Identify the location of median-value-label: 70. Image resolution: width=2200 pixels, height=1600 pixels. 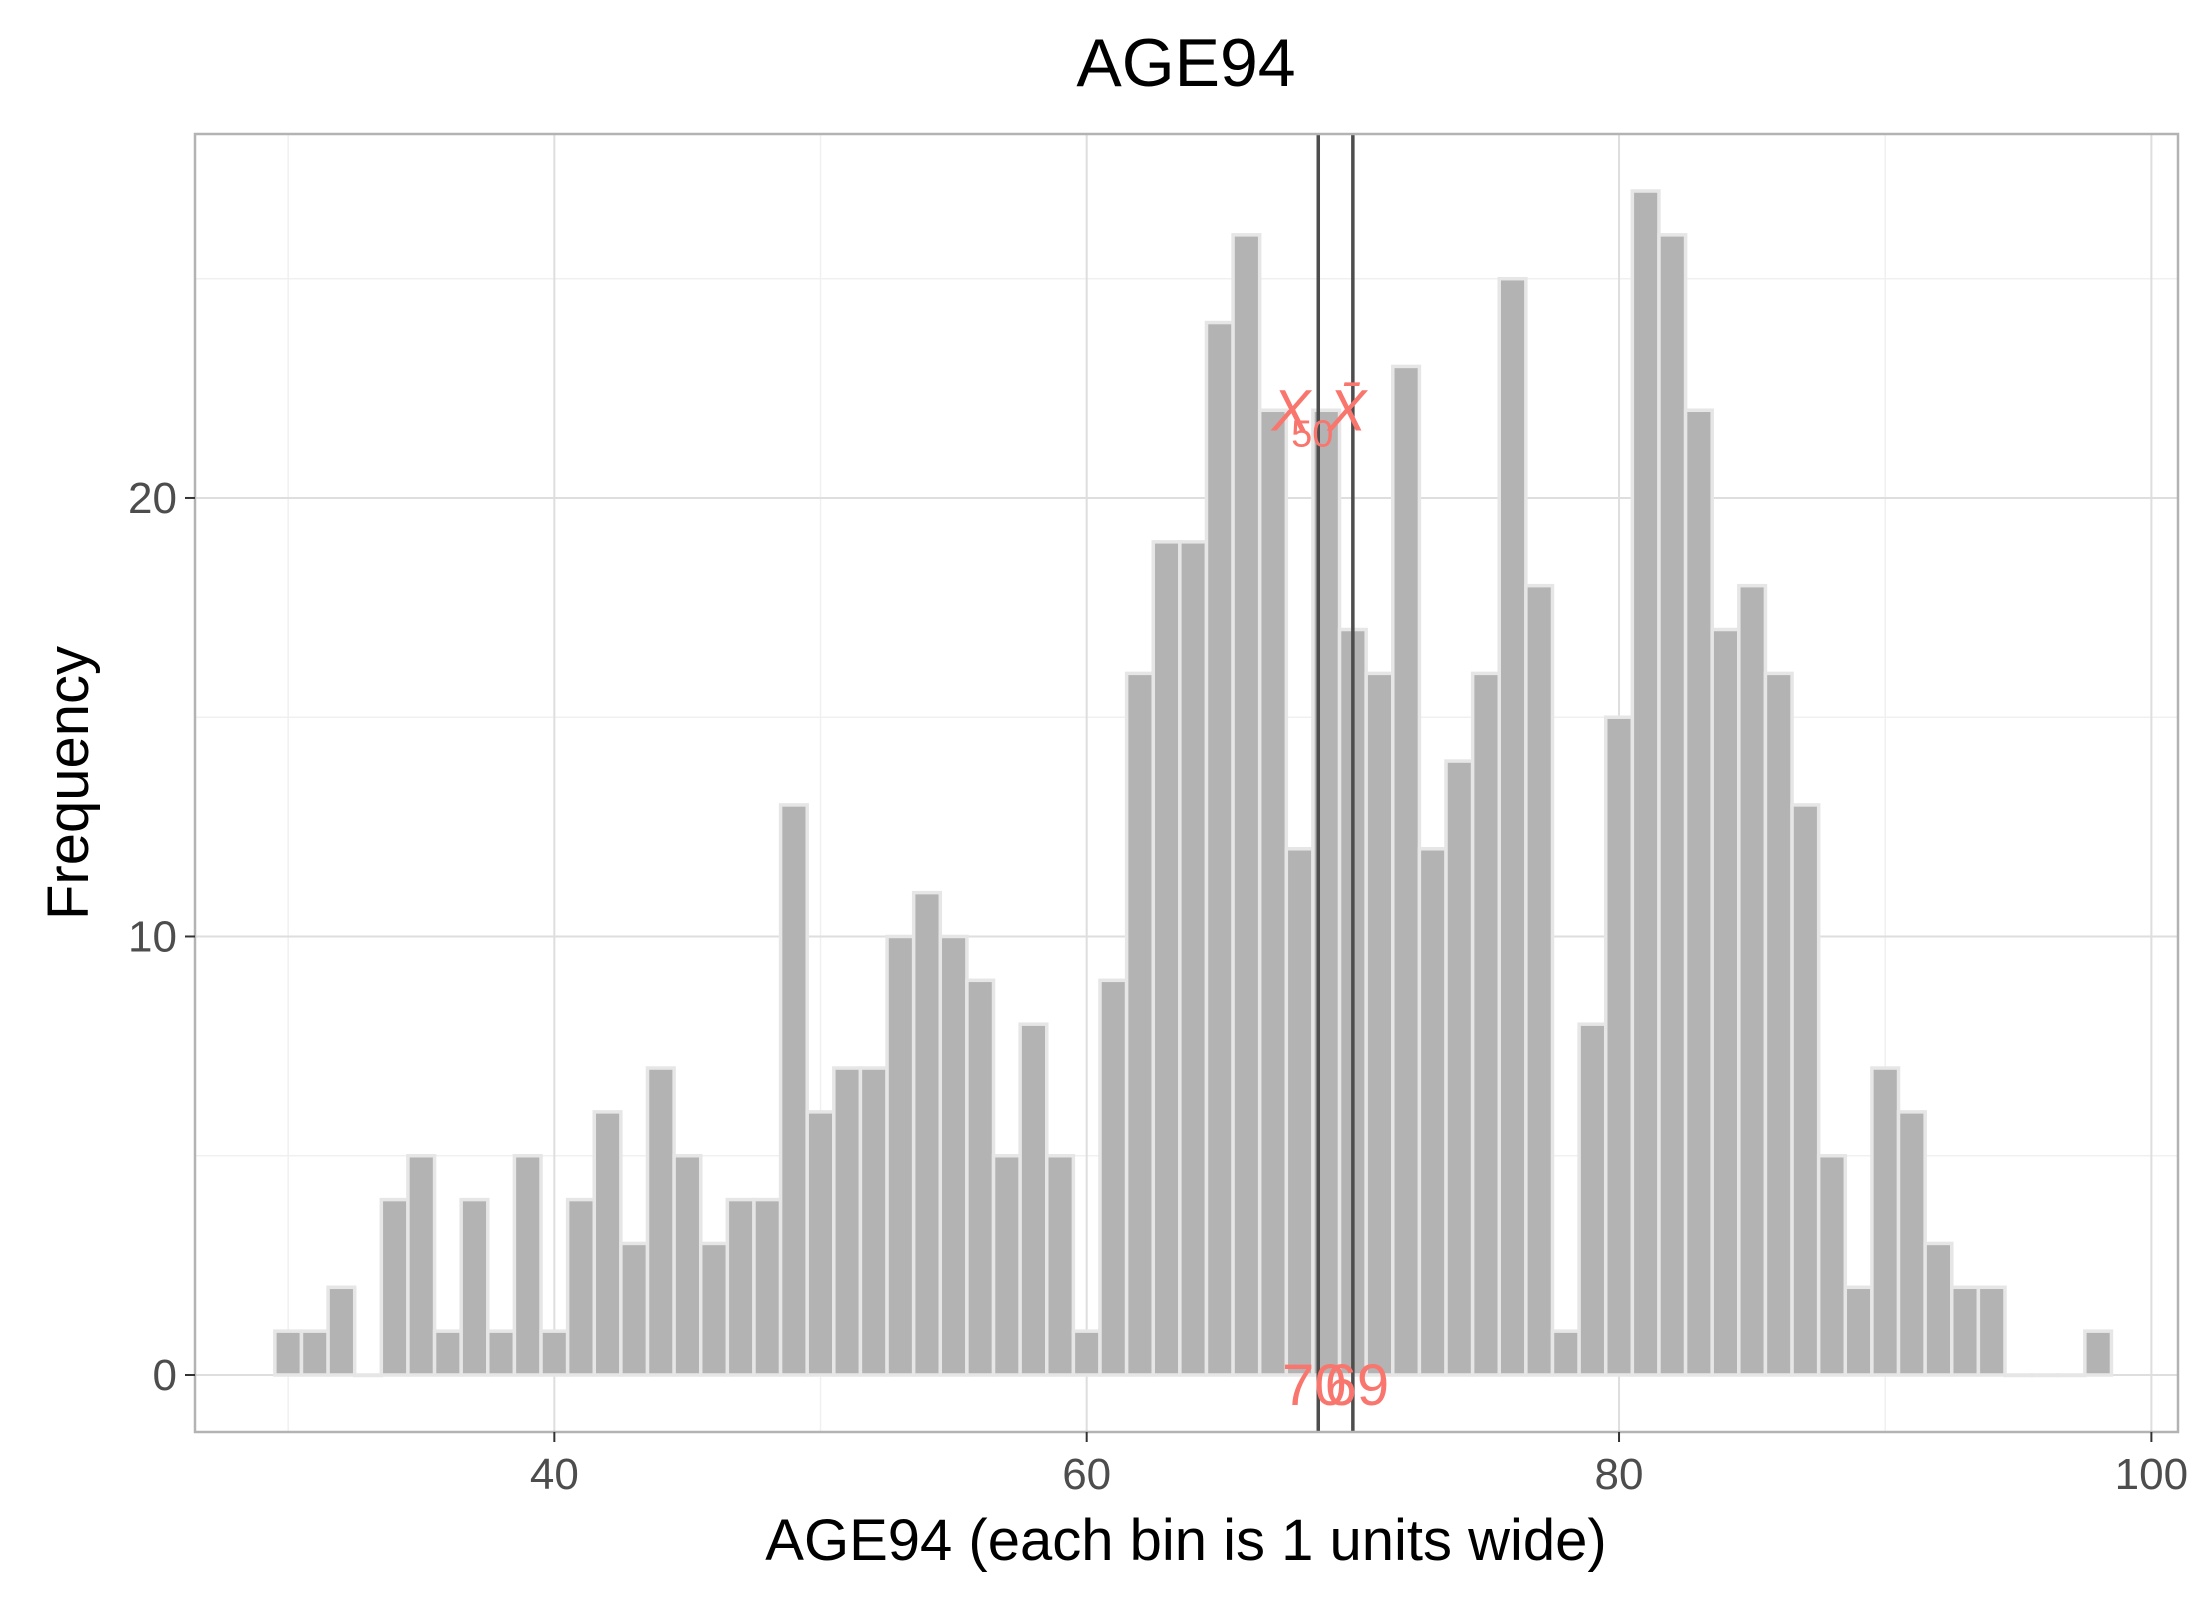
(1314, 1385).